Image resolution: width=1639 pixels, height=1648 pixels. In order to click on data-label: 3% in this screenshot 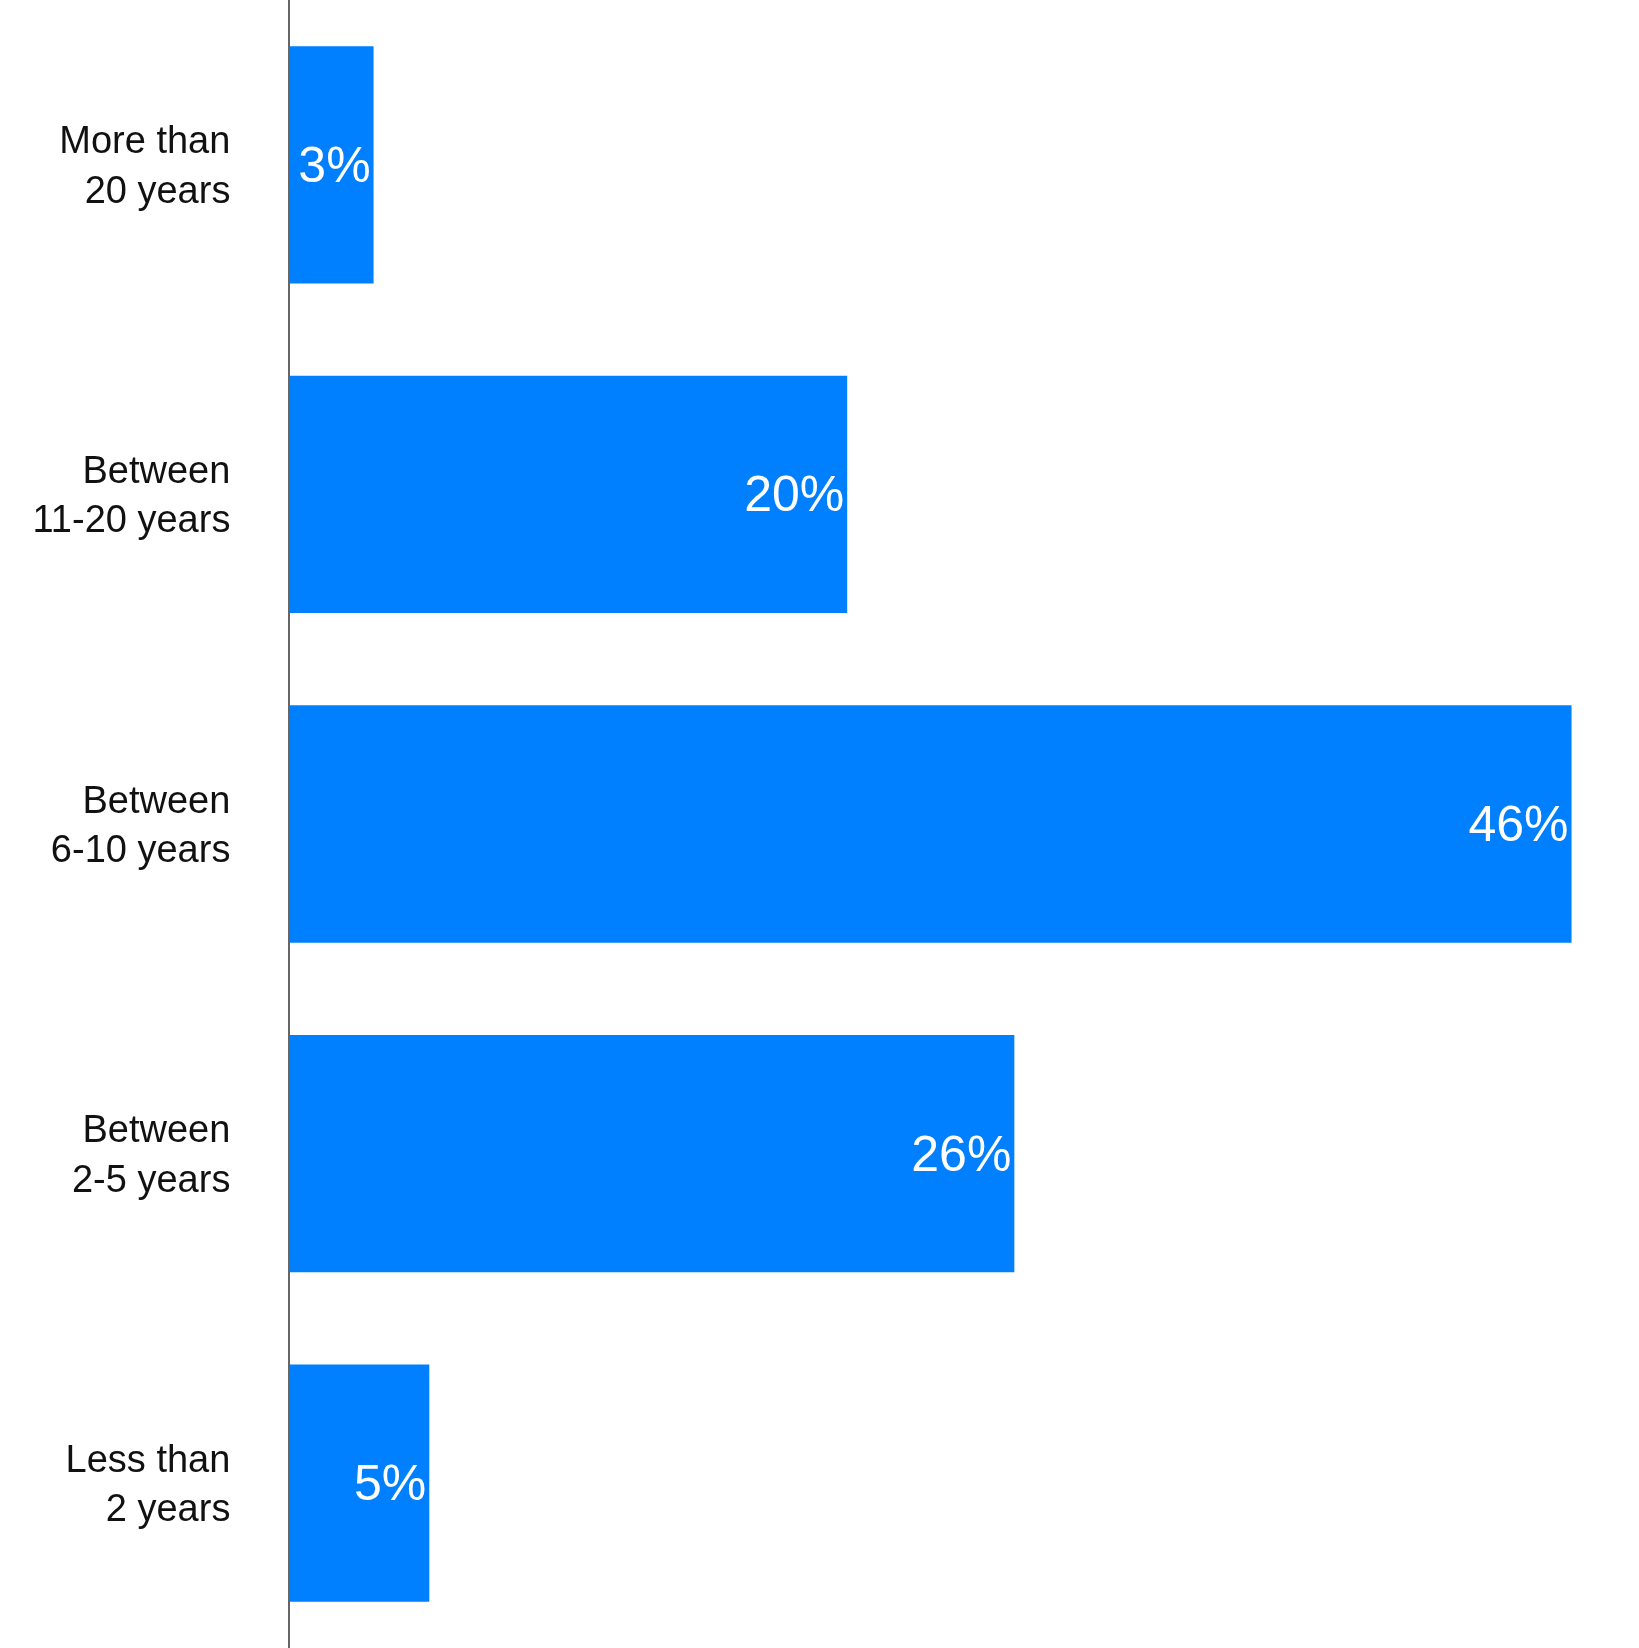, I will do `click(334, 164)`.